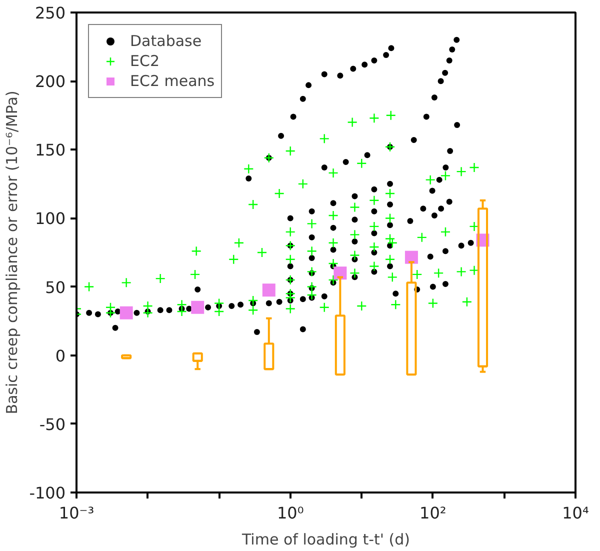 This screenshot has width=600, height=551. I want to click on y-tick-label: 100, so click(50, 218).